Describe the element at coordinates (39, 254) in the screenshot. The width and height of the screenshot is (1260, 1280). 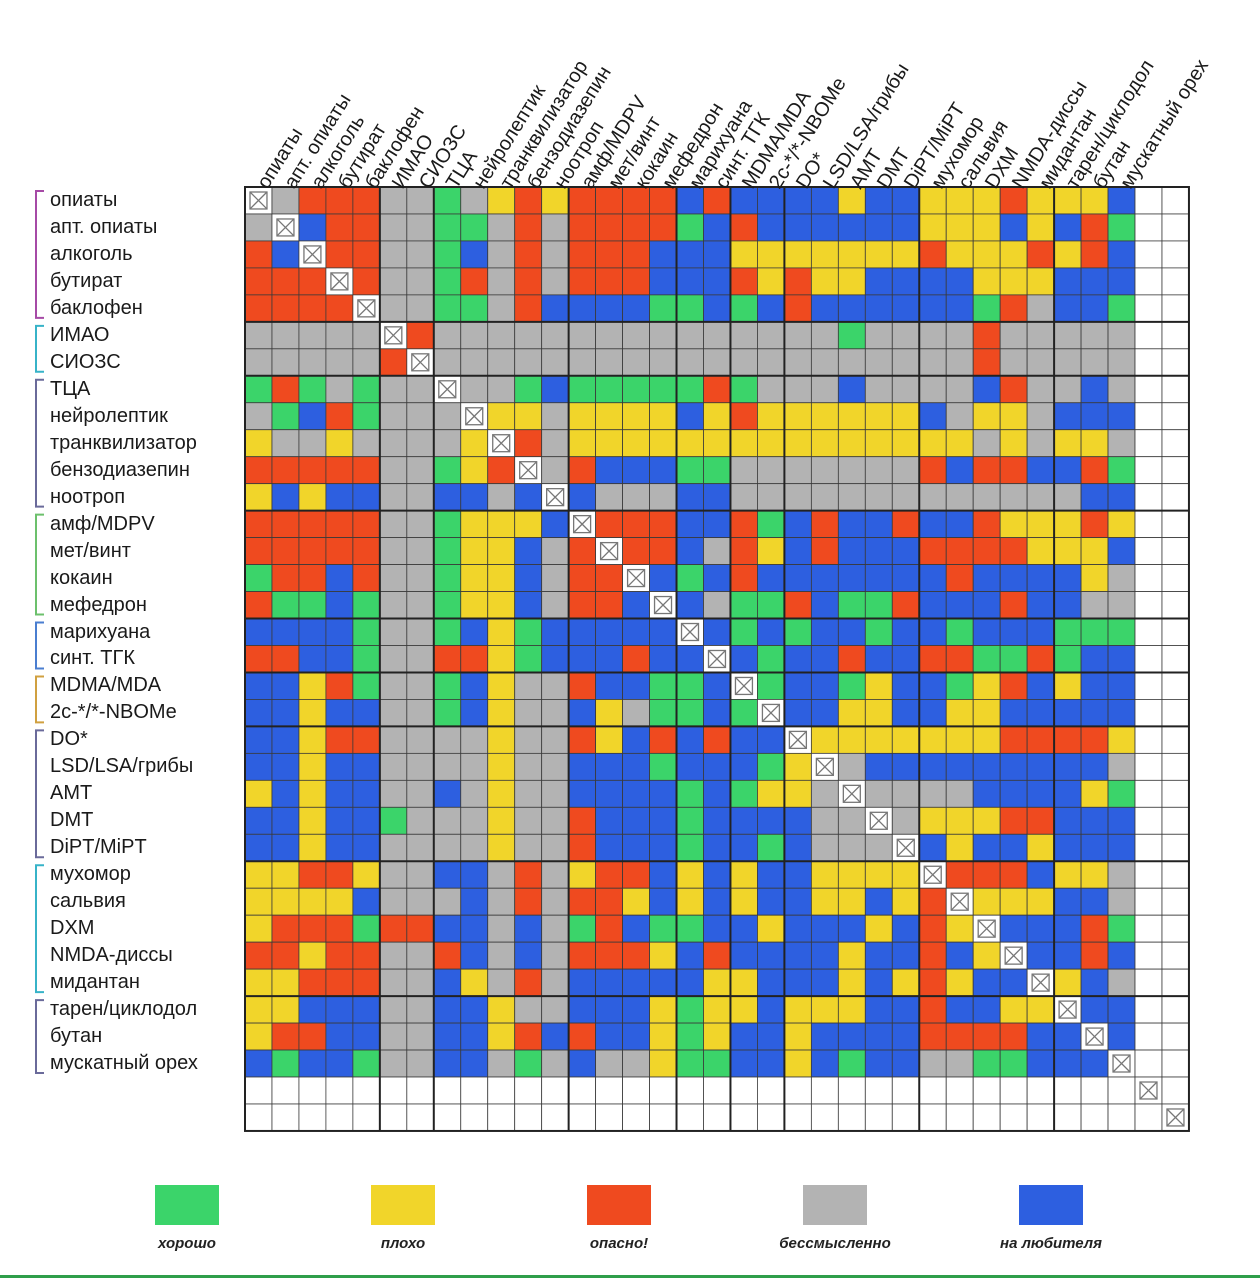
I see `group-bracket` at that location.